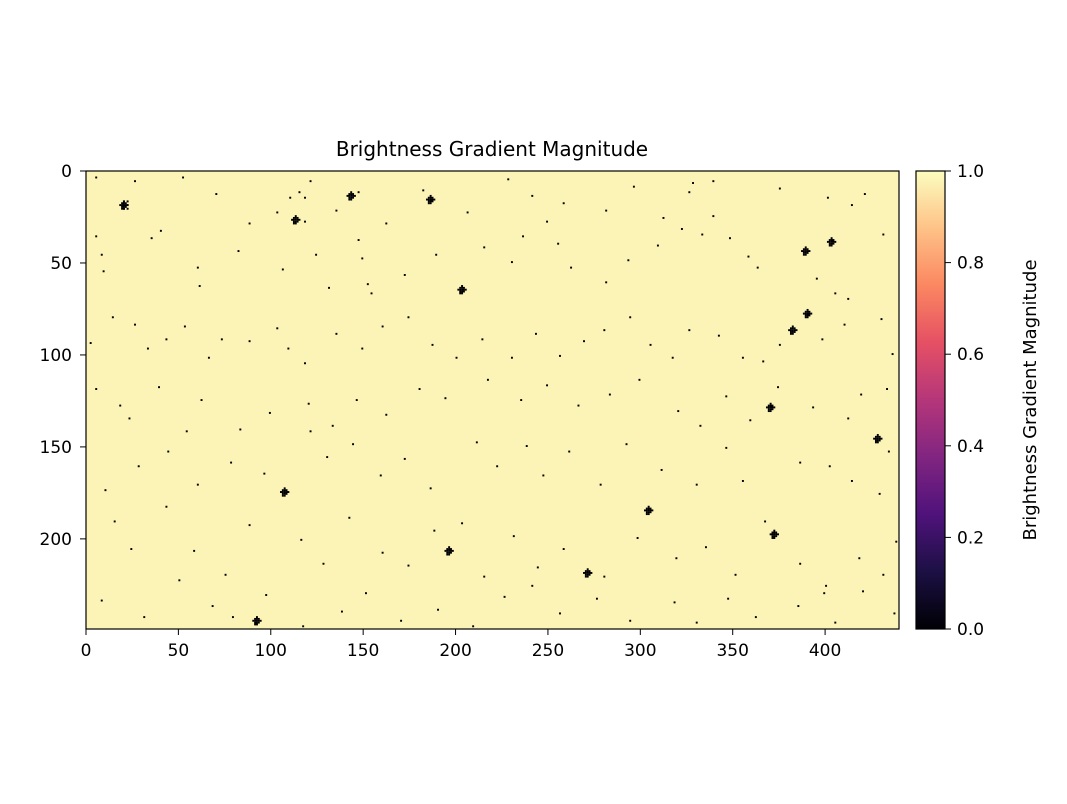 This screenshot has width=1067, height=804. I want to click on y-tick-label: 100, so click(56, 356).